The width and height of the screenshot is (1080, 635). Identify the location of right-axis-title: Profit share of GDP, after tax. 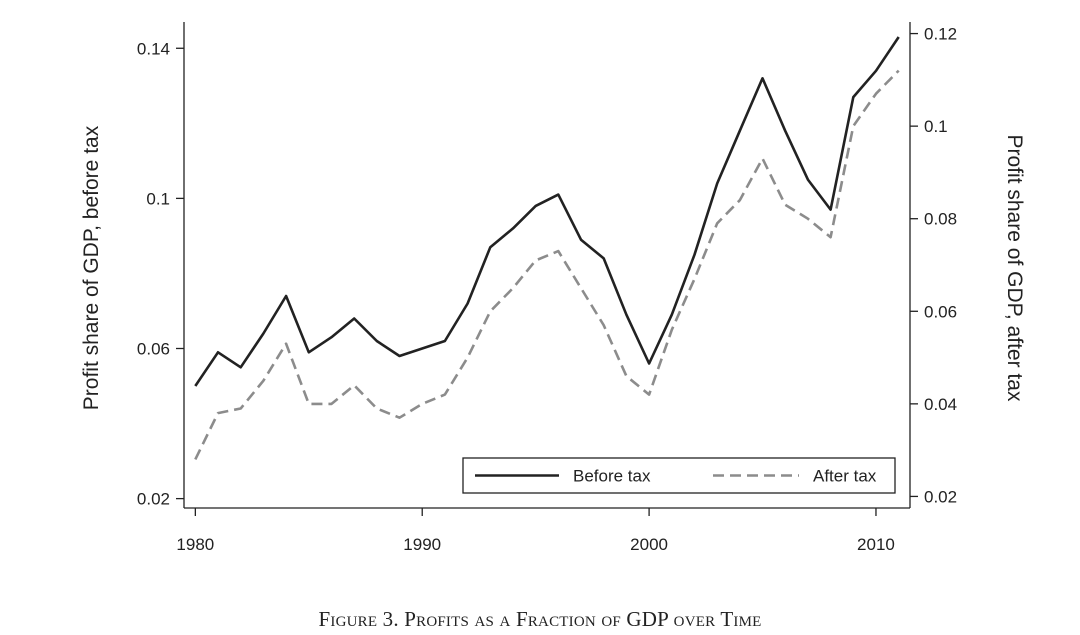
(1014, 268).